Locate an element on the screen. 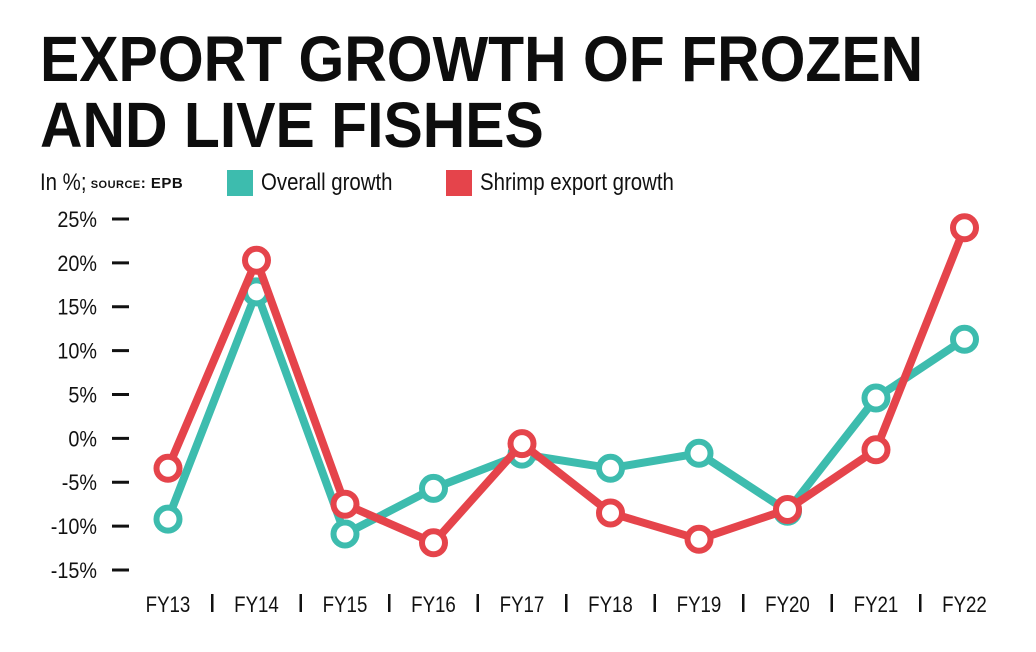 The image size is (1036, 652). x-tick-label: FY19 is located at coordinates (699, 606).